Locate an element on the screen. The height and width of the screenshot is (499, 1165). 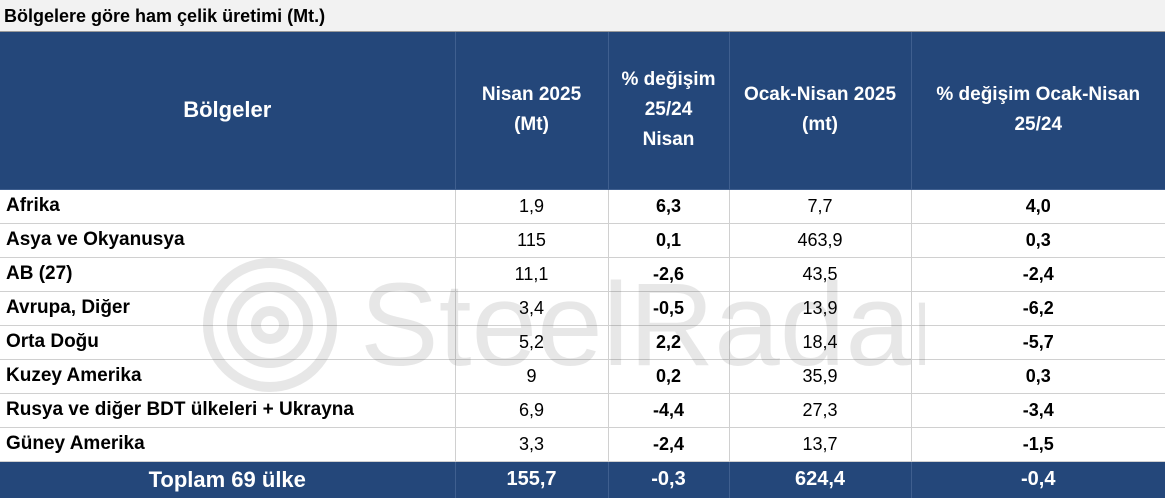
table-row: Güney Amerika 3,3 -2,4 13,7 -1,5 is located at coordinates (582, 444).